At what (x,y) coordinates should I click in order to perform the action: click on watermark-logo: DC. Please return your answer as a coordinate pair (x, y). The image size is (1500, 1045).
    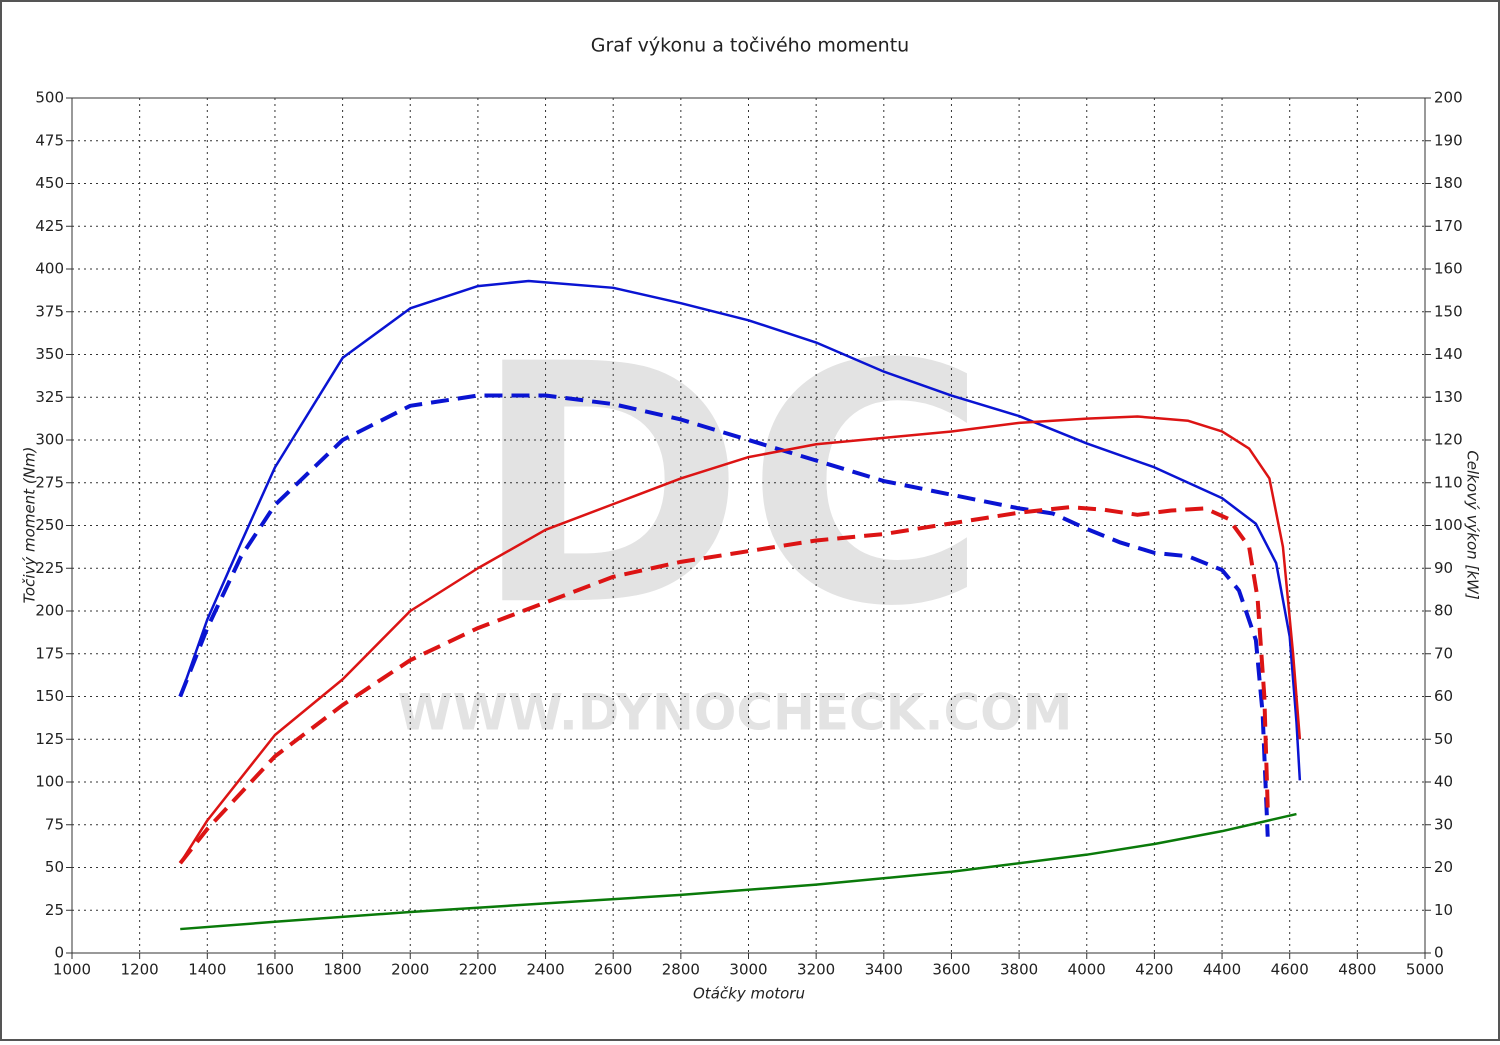
    Looking at the image, I should click on (730, 486).